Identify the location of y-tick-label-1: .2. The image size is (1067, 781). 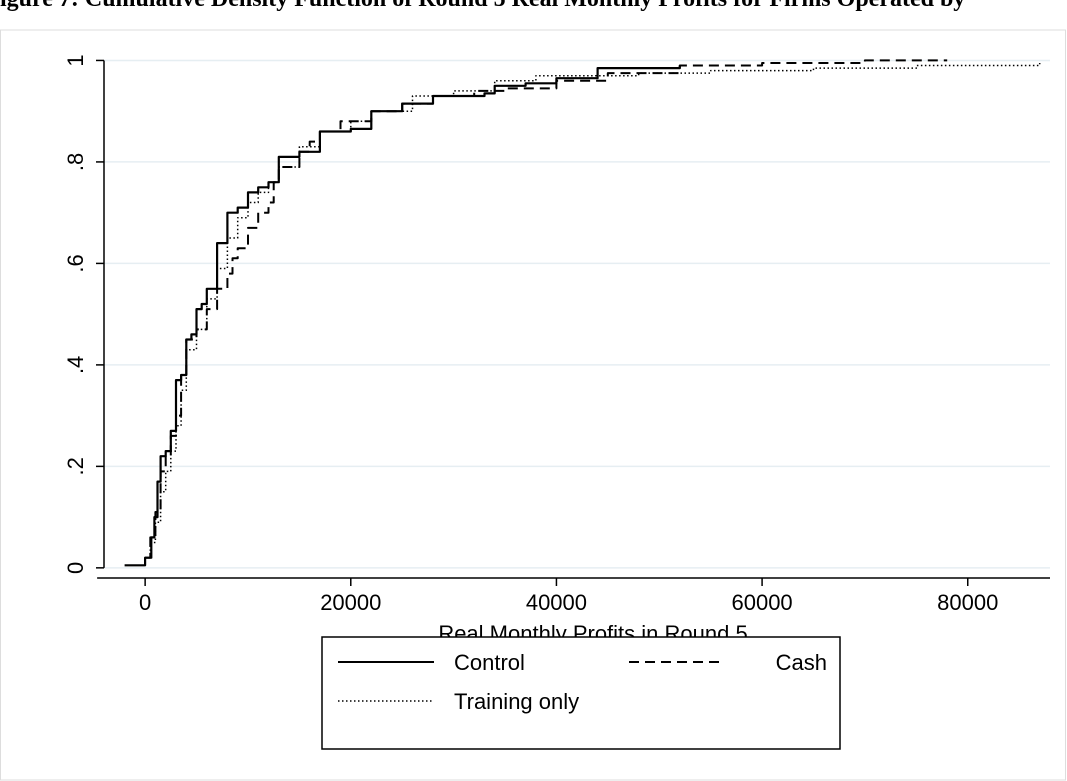
(75, 466).